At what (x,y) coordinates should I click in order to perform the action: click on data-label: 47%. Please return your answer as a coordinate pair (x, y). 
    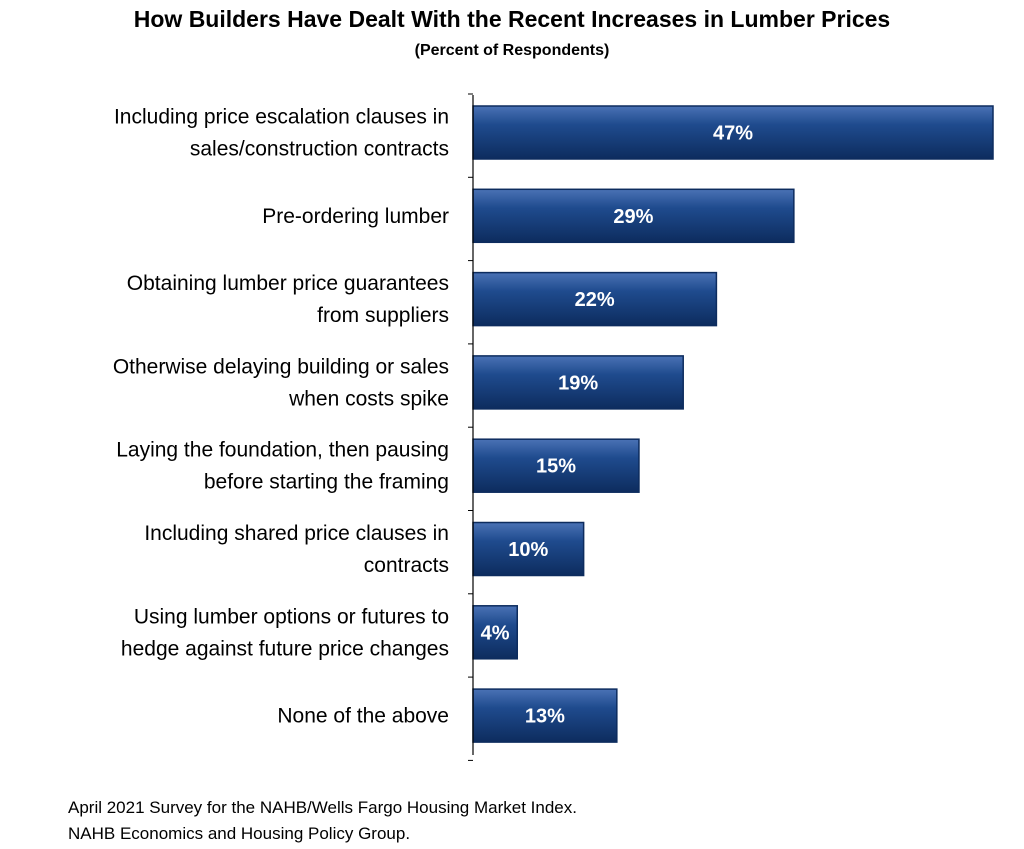
    Looking at the image, I should click on (733, 134).